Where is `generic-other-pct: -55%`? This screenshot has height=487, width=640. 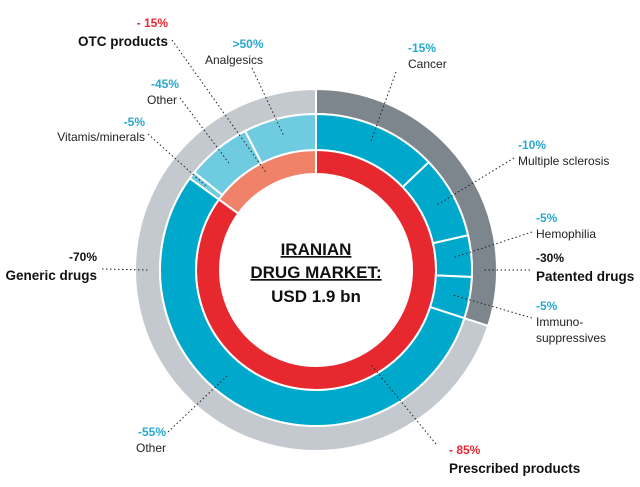
generic-other-pct: -55% is located at coordinates (152, 432).